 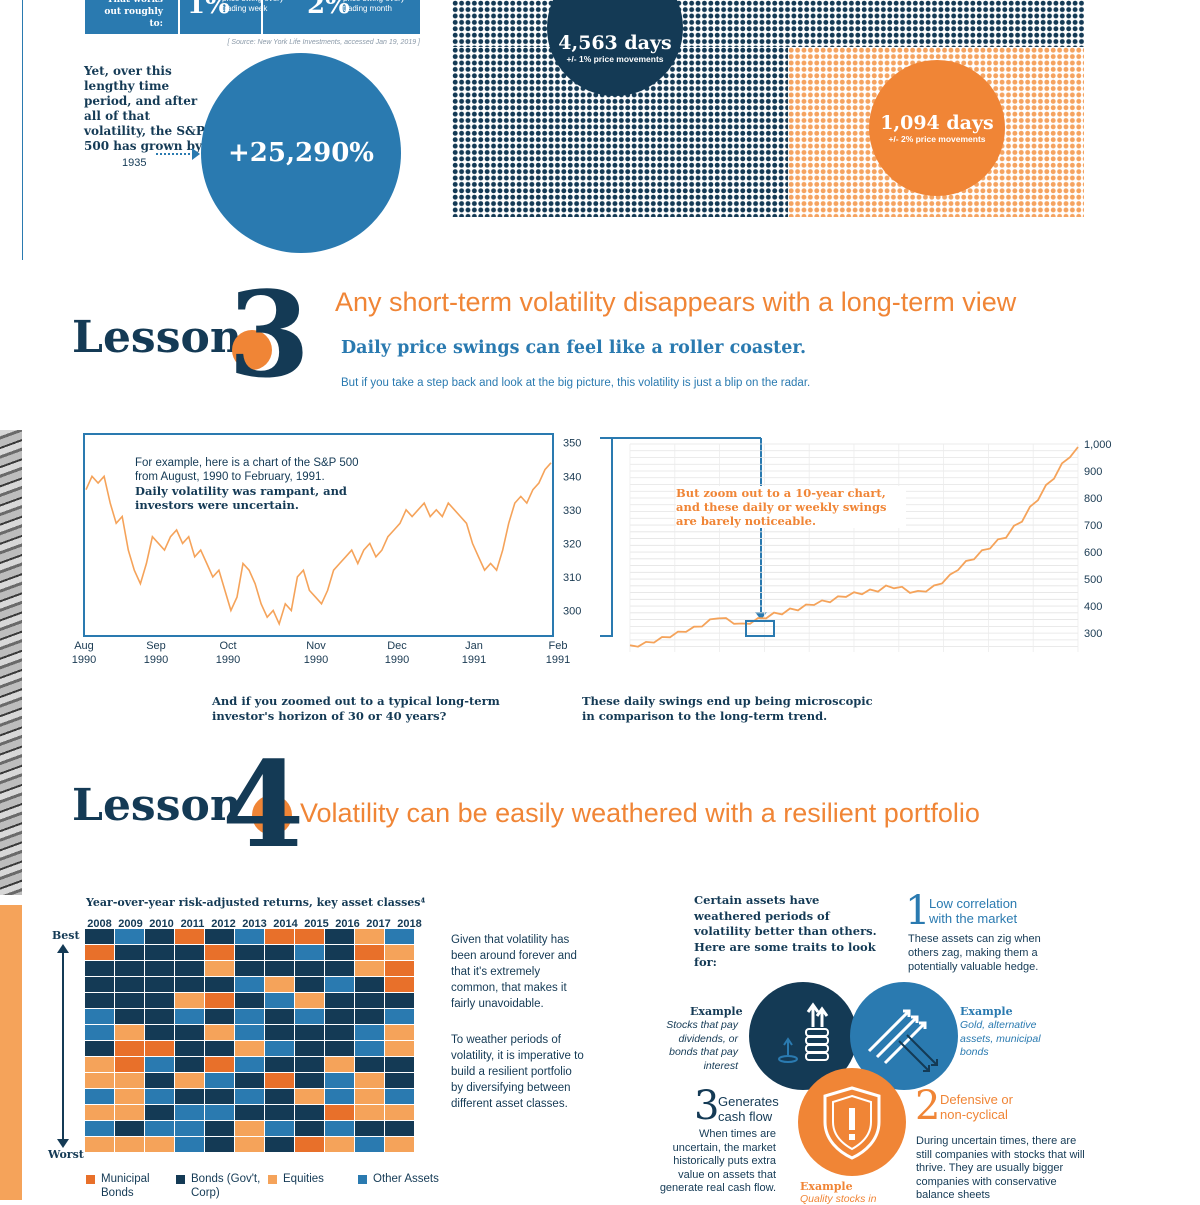 What do you see at coordinates (208, 10) in the screenshot?
I see `weekly-pct: 1%` at bounding box center [208, 10].